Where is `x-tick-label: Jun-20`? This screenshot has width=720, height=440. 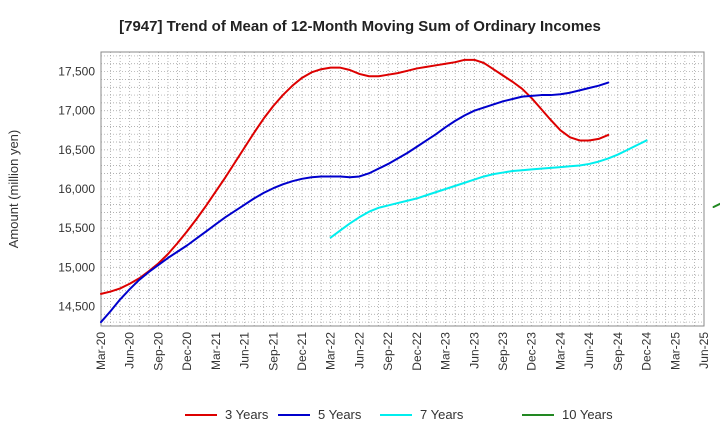
x-tick-label: Jun-20 is located at coordinates (130, 350).